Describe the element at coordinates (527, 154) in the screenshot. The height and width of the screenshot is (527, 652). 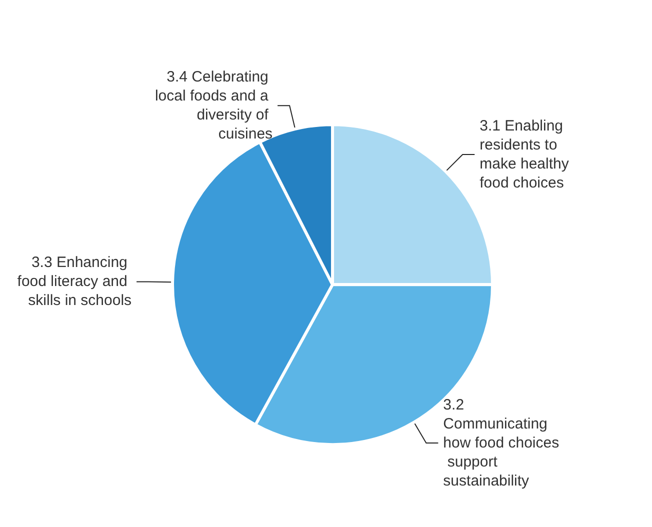
I see `slice-label: 3.1 Enabling residents to make healthy food choices` at that location.